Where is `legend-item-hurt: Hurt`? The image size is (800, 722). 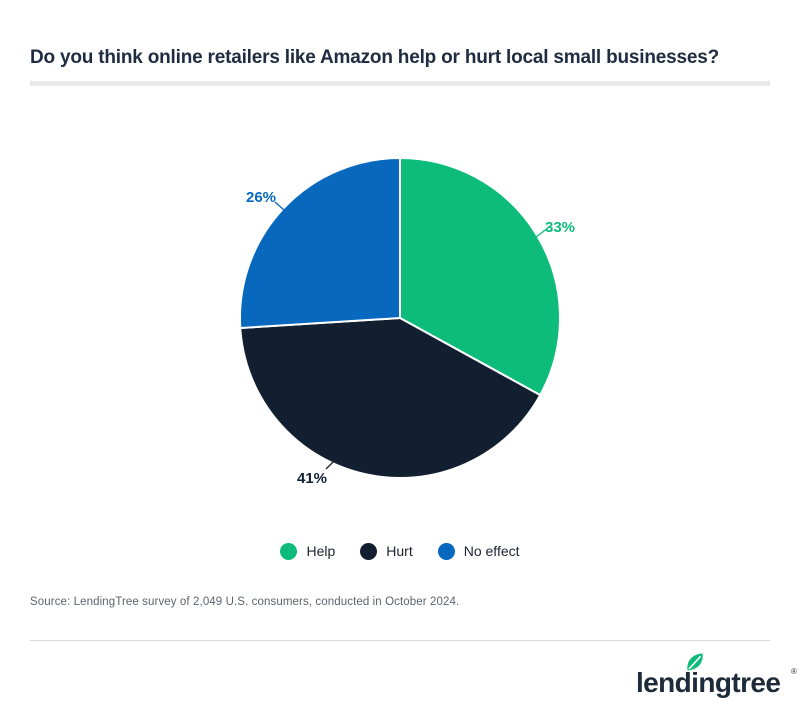
legend-item-hurt: Hurt is located at coordinates (386, 551).